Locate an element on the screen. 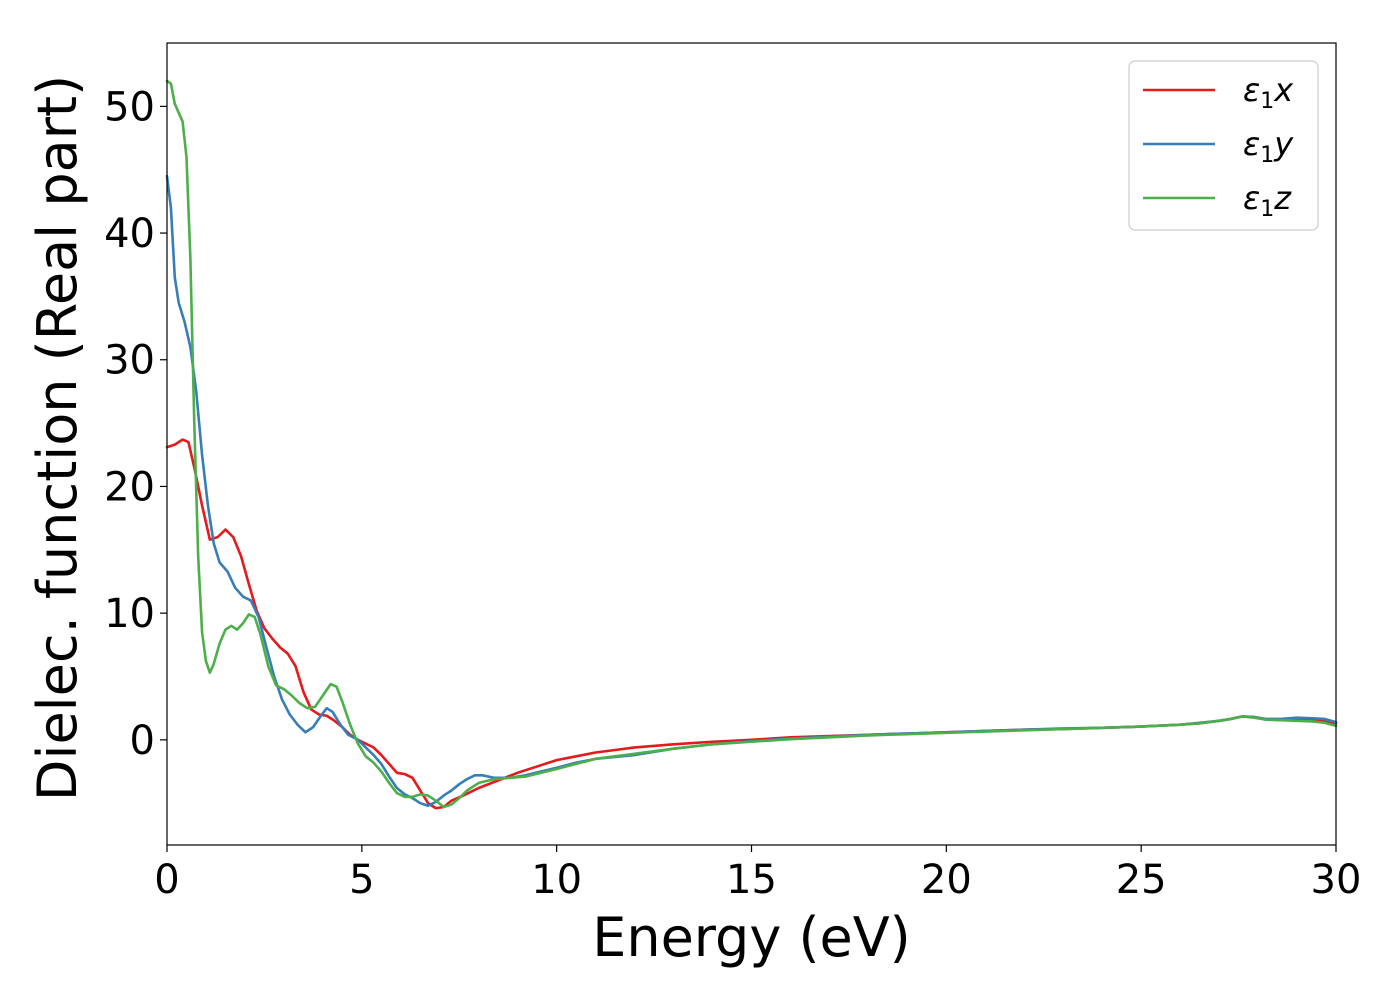 The height and width of the screenshot is (1000, 1400). x-tick-label: 15 is located at coordinates (751, 880).